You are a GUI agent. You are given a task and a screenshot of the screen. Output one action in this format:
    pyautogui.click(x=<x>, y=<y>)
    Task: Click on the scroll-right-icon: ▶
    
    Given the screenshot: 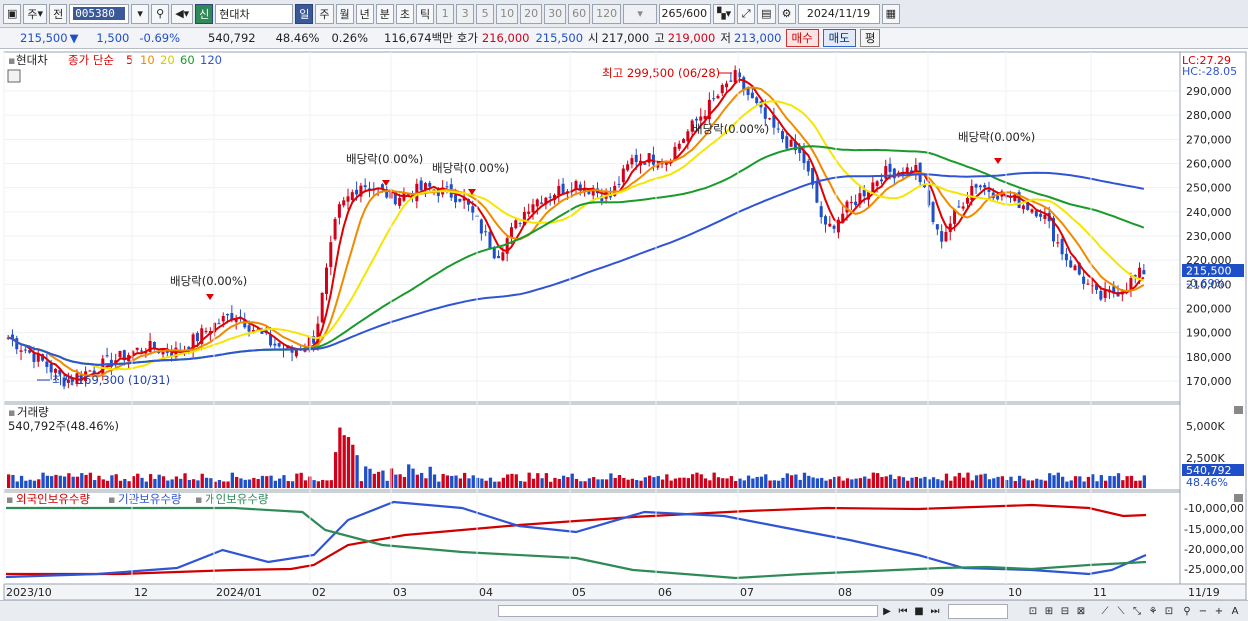 What is the action you would take?
    pyautogui.click(x=887, y=611)
    